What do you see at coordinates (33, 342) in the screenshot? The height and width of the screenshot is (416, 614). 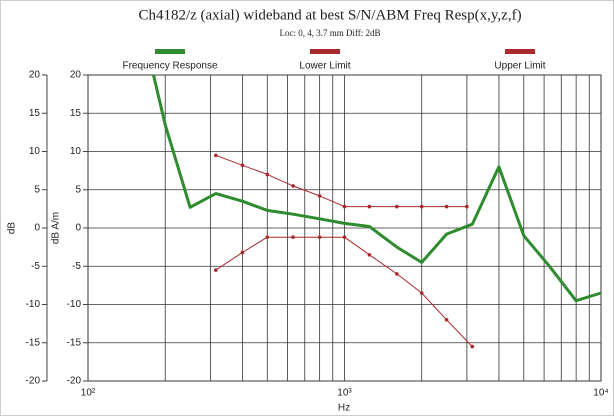 I see `y-tick-label: -15` at bounding box center [33, 342].